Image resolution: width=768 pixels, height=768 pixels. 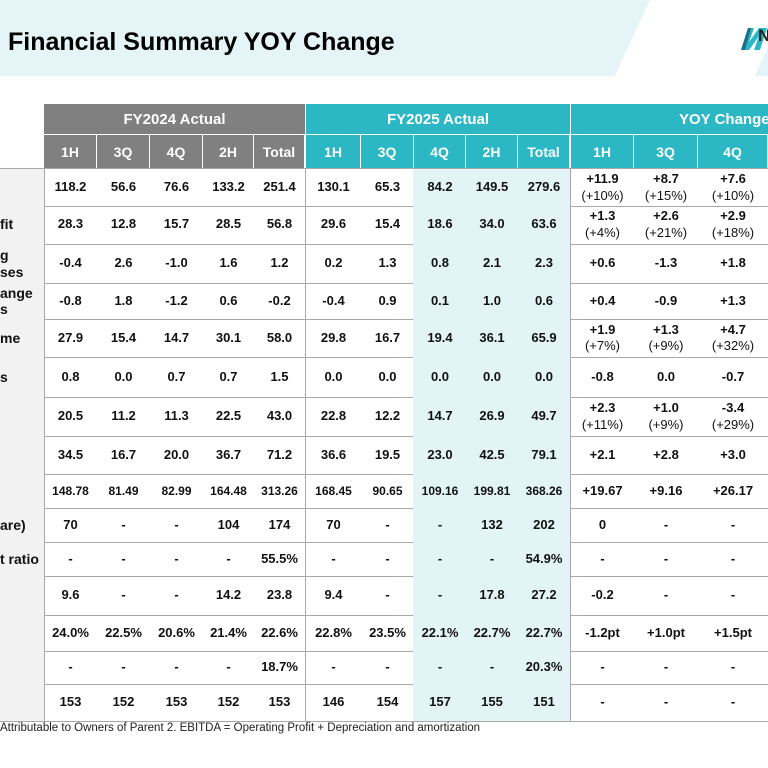 What do you see at coordinates (491, 151) in the screenshot?
I see `column-header-8: 2H` at bounding box center [491, 151].